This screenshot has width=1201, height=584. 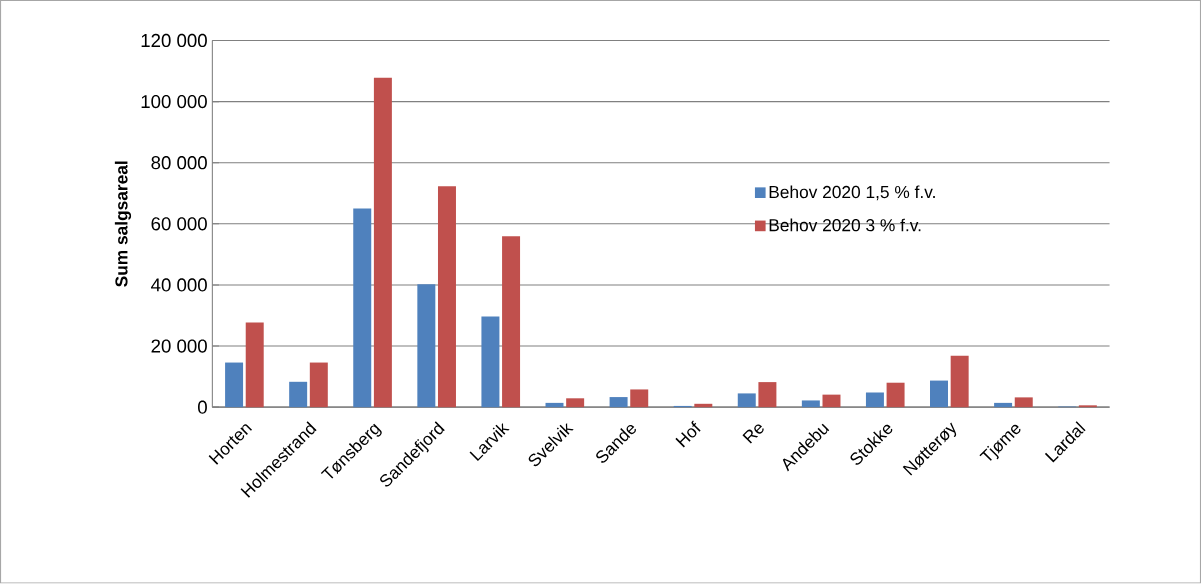 I want to click on x-tick-label: Hof, so click(x=688, y=434).